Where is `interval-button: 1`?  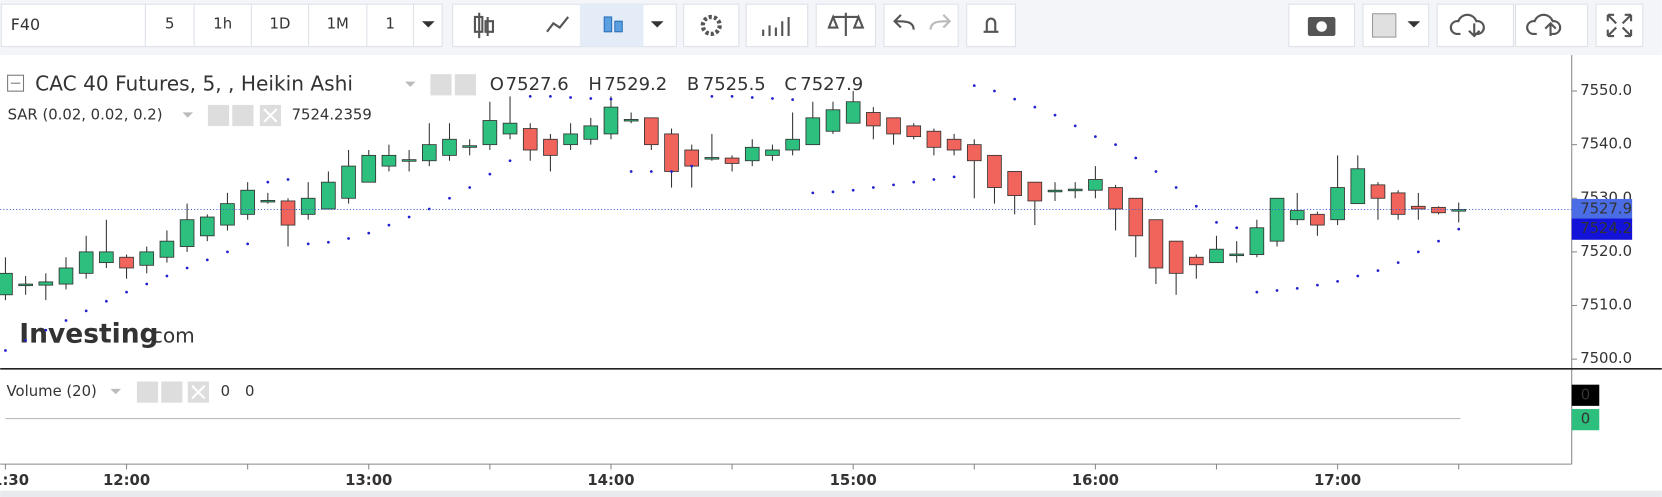
interval-button: 1 is located at coordinates (389, 23).